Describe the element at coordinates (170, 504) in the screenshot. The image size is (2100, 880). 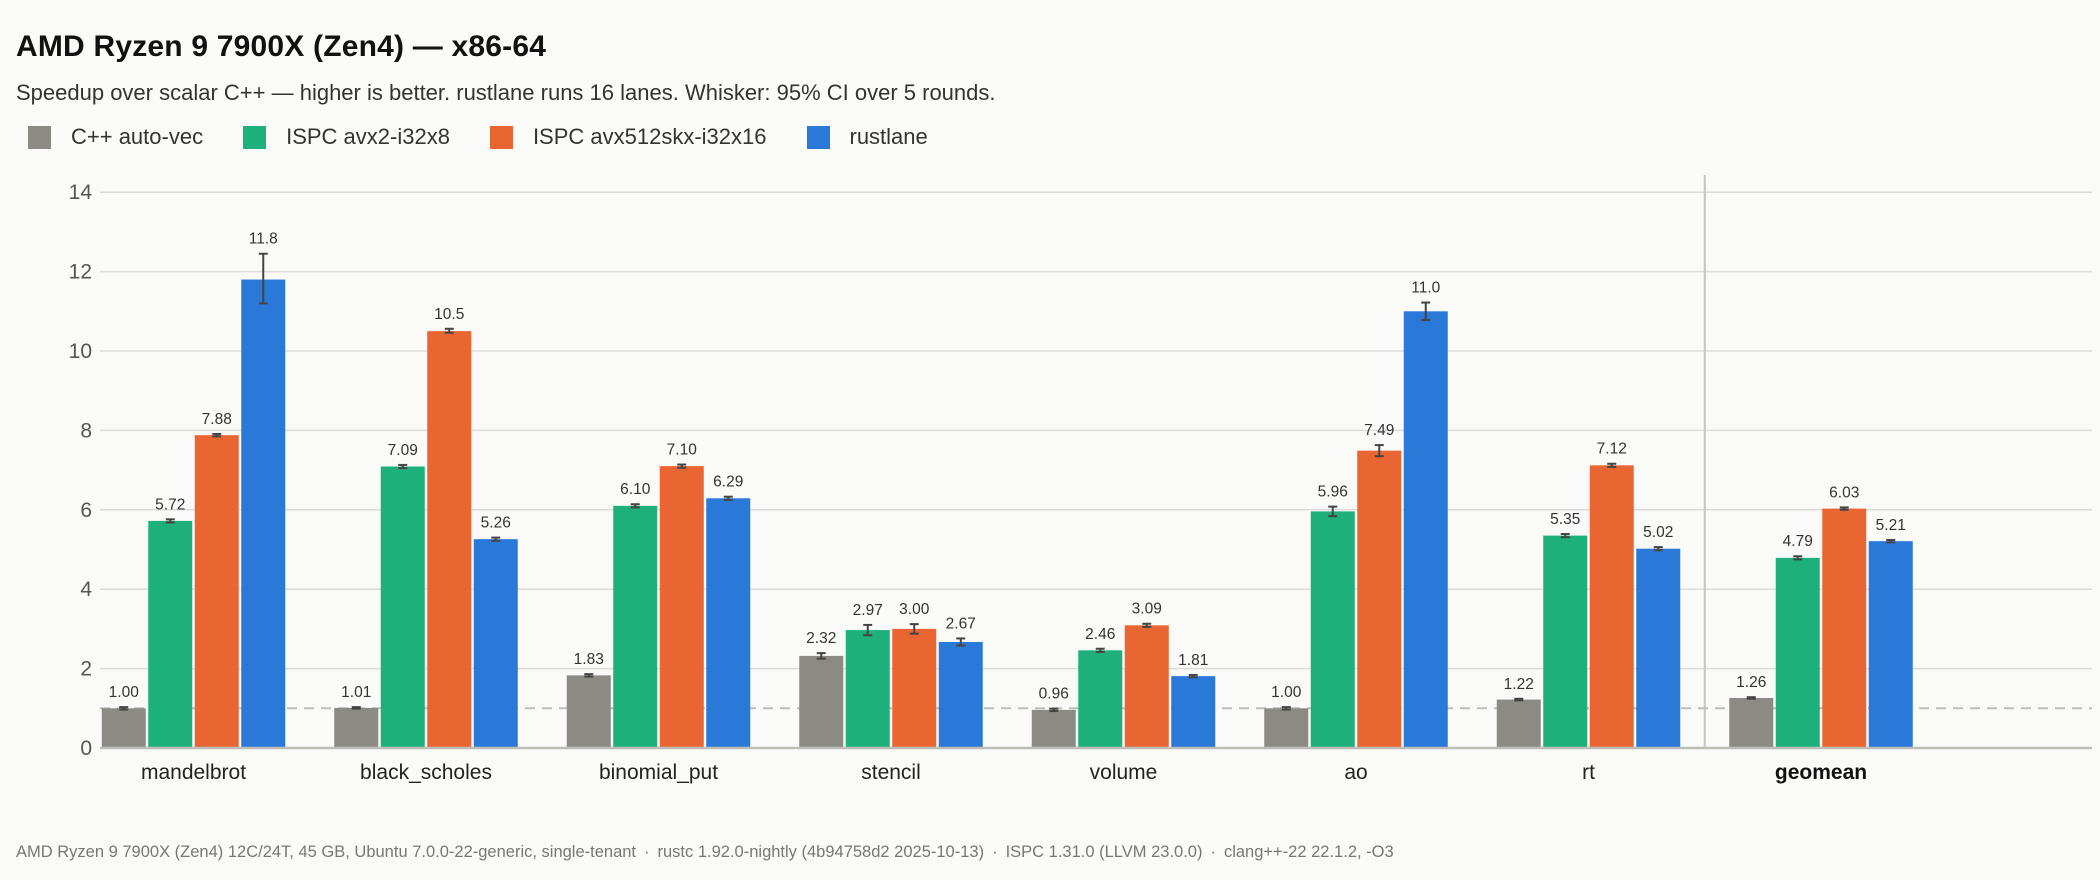
I see `data-label: 5.72` at that location.